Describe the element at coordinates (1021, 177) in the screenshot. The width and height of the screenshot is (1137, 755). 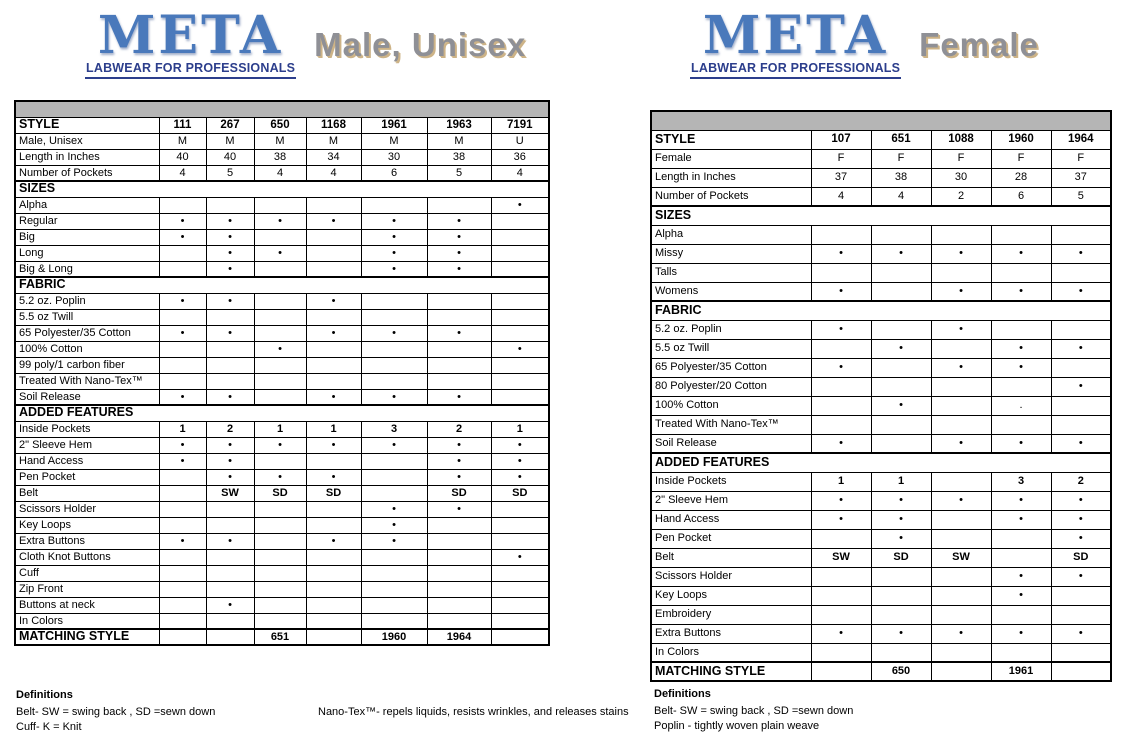
I see `value-cell: 28` at that location.